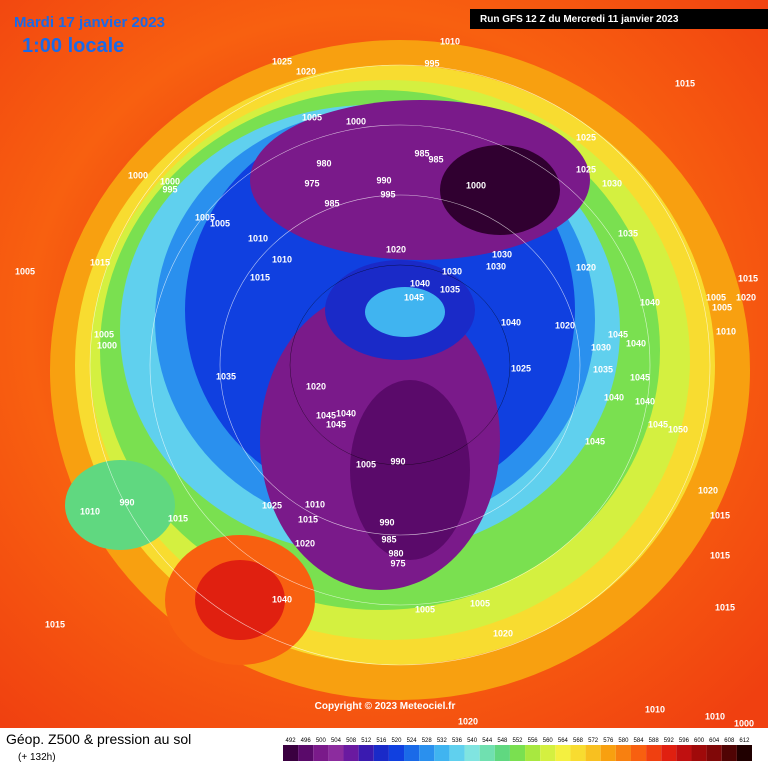  Describe the element at coordinates (472, 741) in the screenshot. I see `scale-label: 540` at that location.